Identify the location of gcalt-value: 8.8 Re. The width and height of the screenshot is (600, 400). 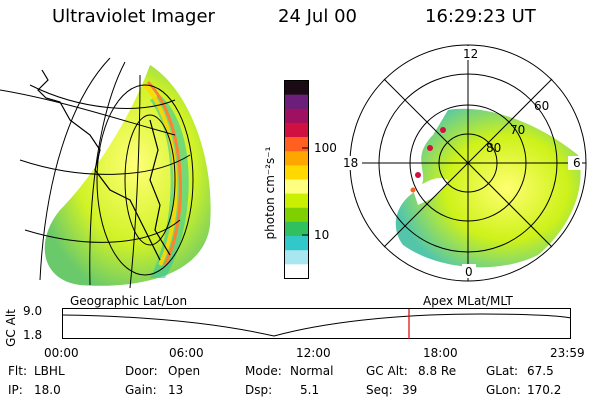
(437, 371).